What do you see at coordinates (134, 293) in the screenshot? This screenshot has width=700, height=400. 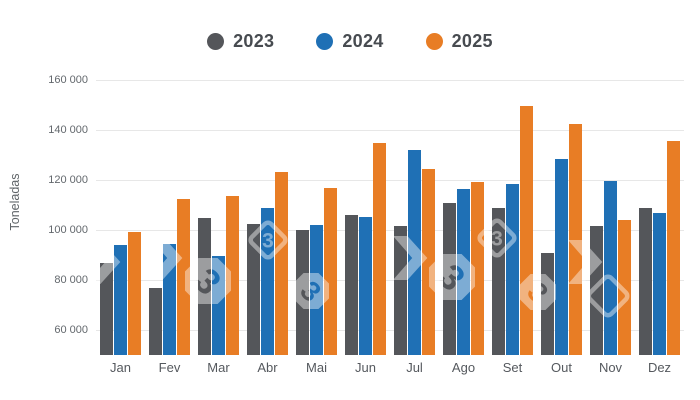 I see `bar-2025-jan` at bounding box center [134, 293].